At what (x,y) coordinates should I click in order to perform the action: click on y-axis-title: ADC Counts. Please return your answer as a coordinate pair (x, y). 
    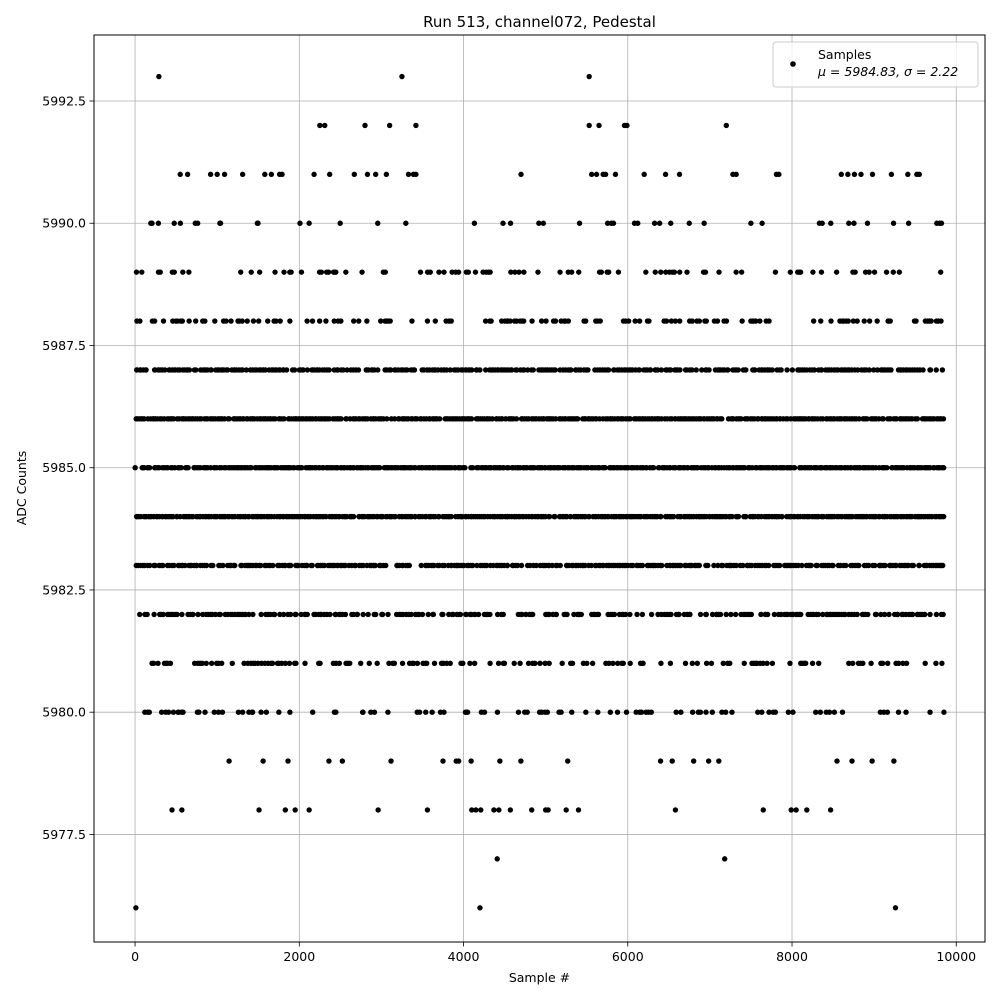
    Looking at the image, I should click on (21, 488).